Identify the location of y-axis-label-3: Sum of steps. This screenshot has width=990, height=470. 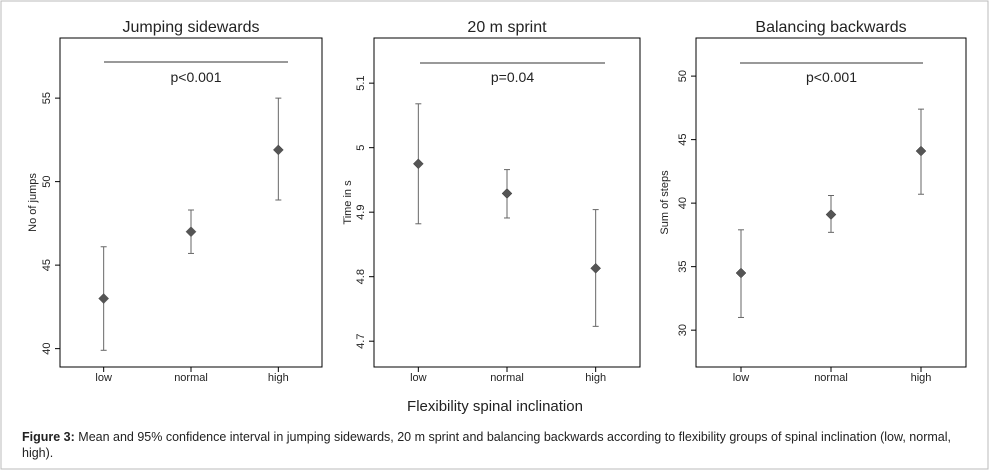
(665, 202).